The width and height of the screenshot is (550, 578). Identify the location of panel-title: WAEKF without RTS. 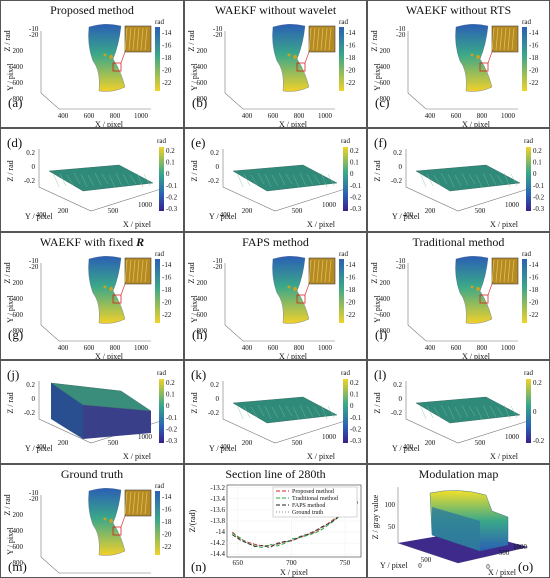
(458, 10).